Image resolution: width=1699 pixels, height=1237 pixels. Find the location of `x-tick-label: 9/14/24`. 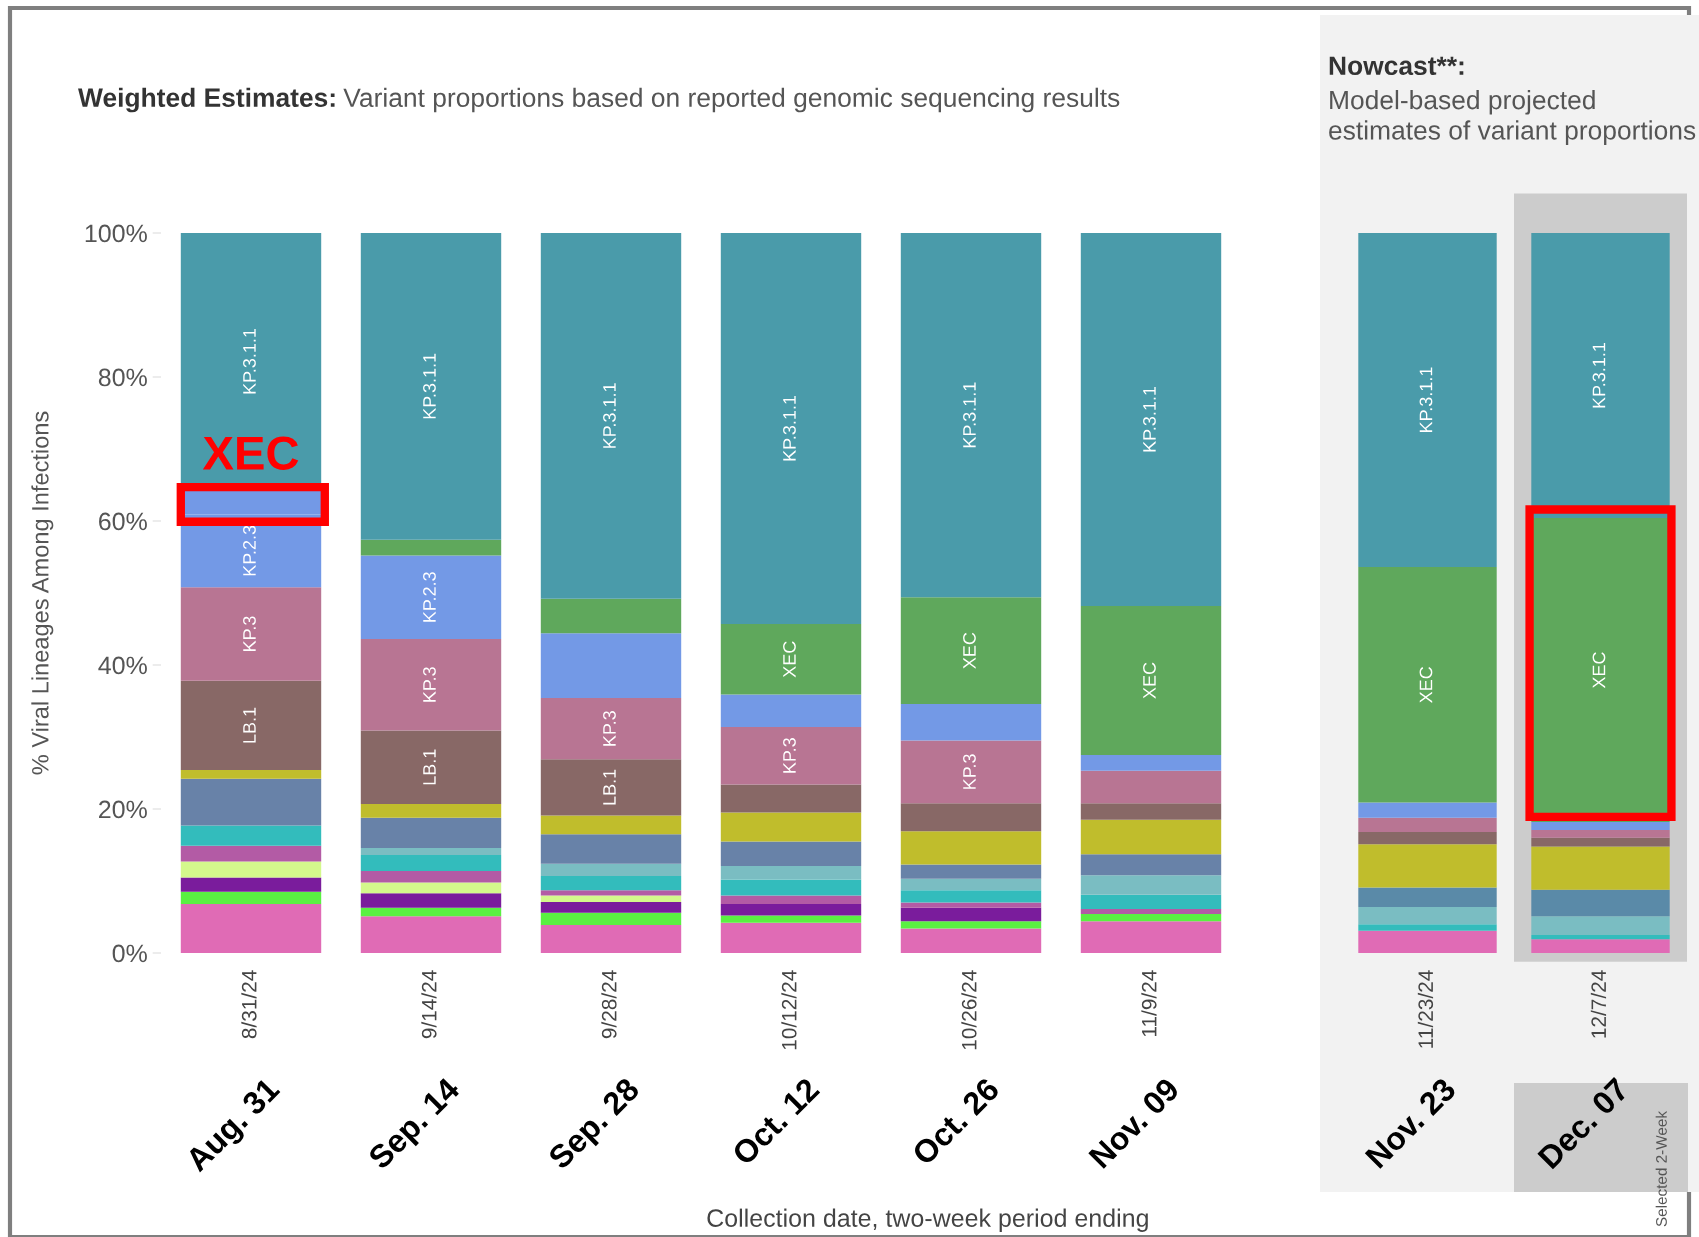

x-tick-label: 9/14/24 is located at coordinates (429, 1004).